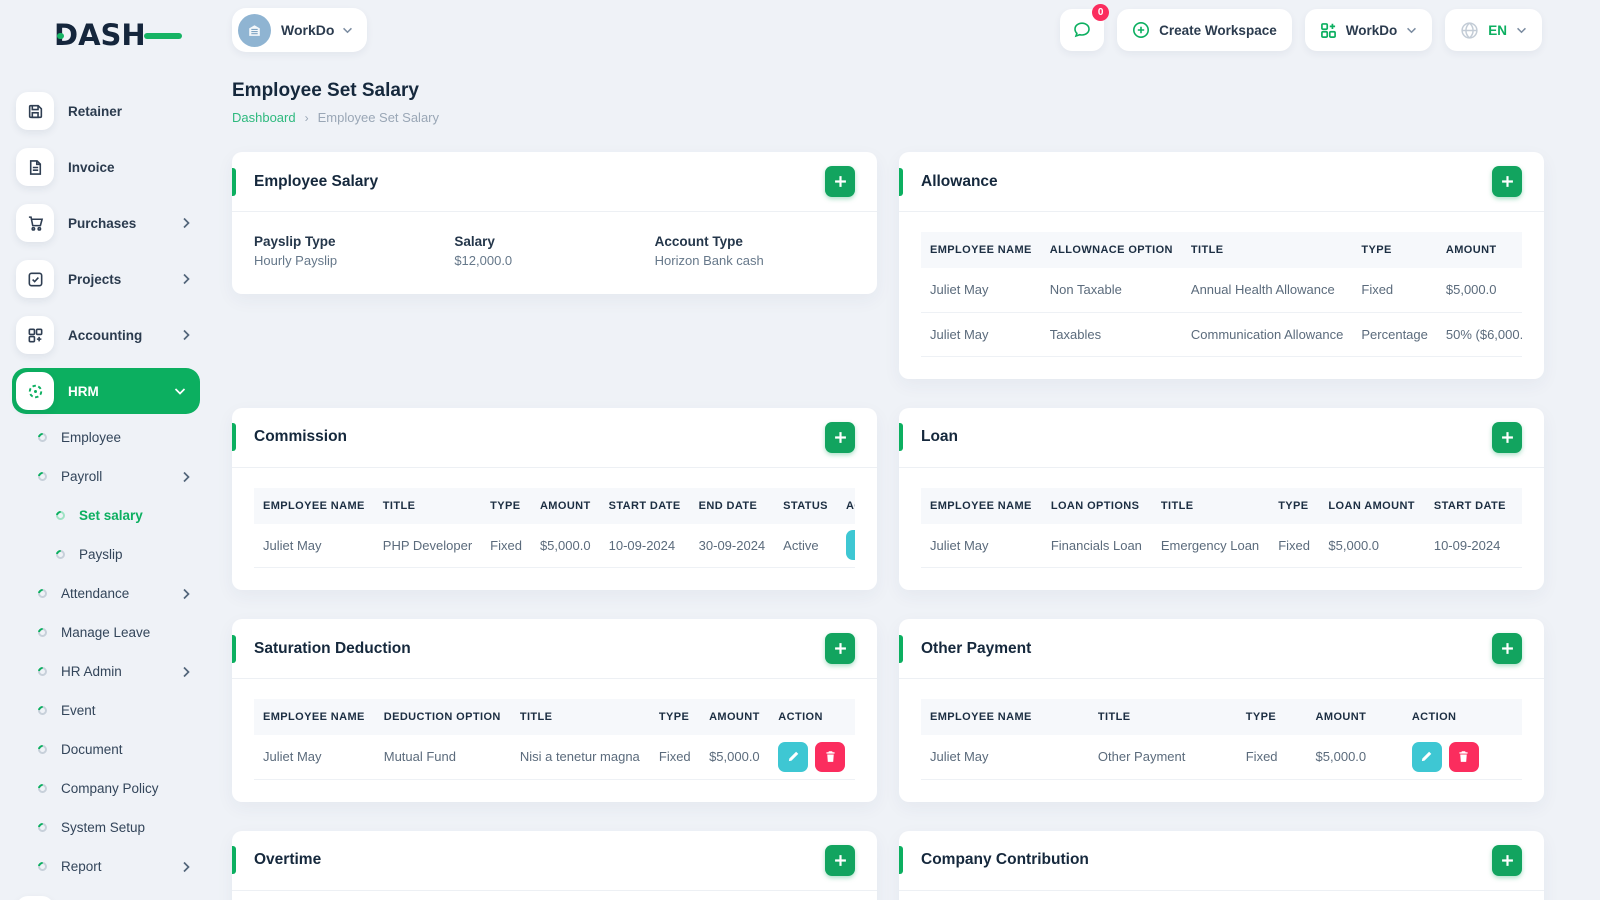  Describe the element at coordinates (108, 476) in the screenshot. I see `sidebar-item-payroll: Payroll` at that location.